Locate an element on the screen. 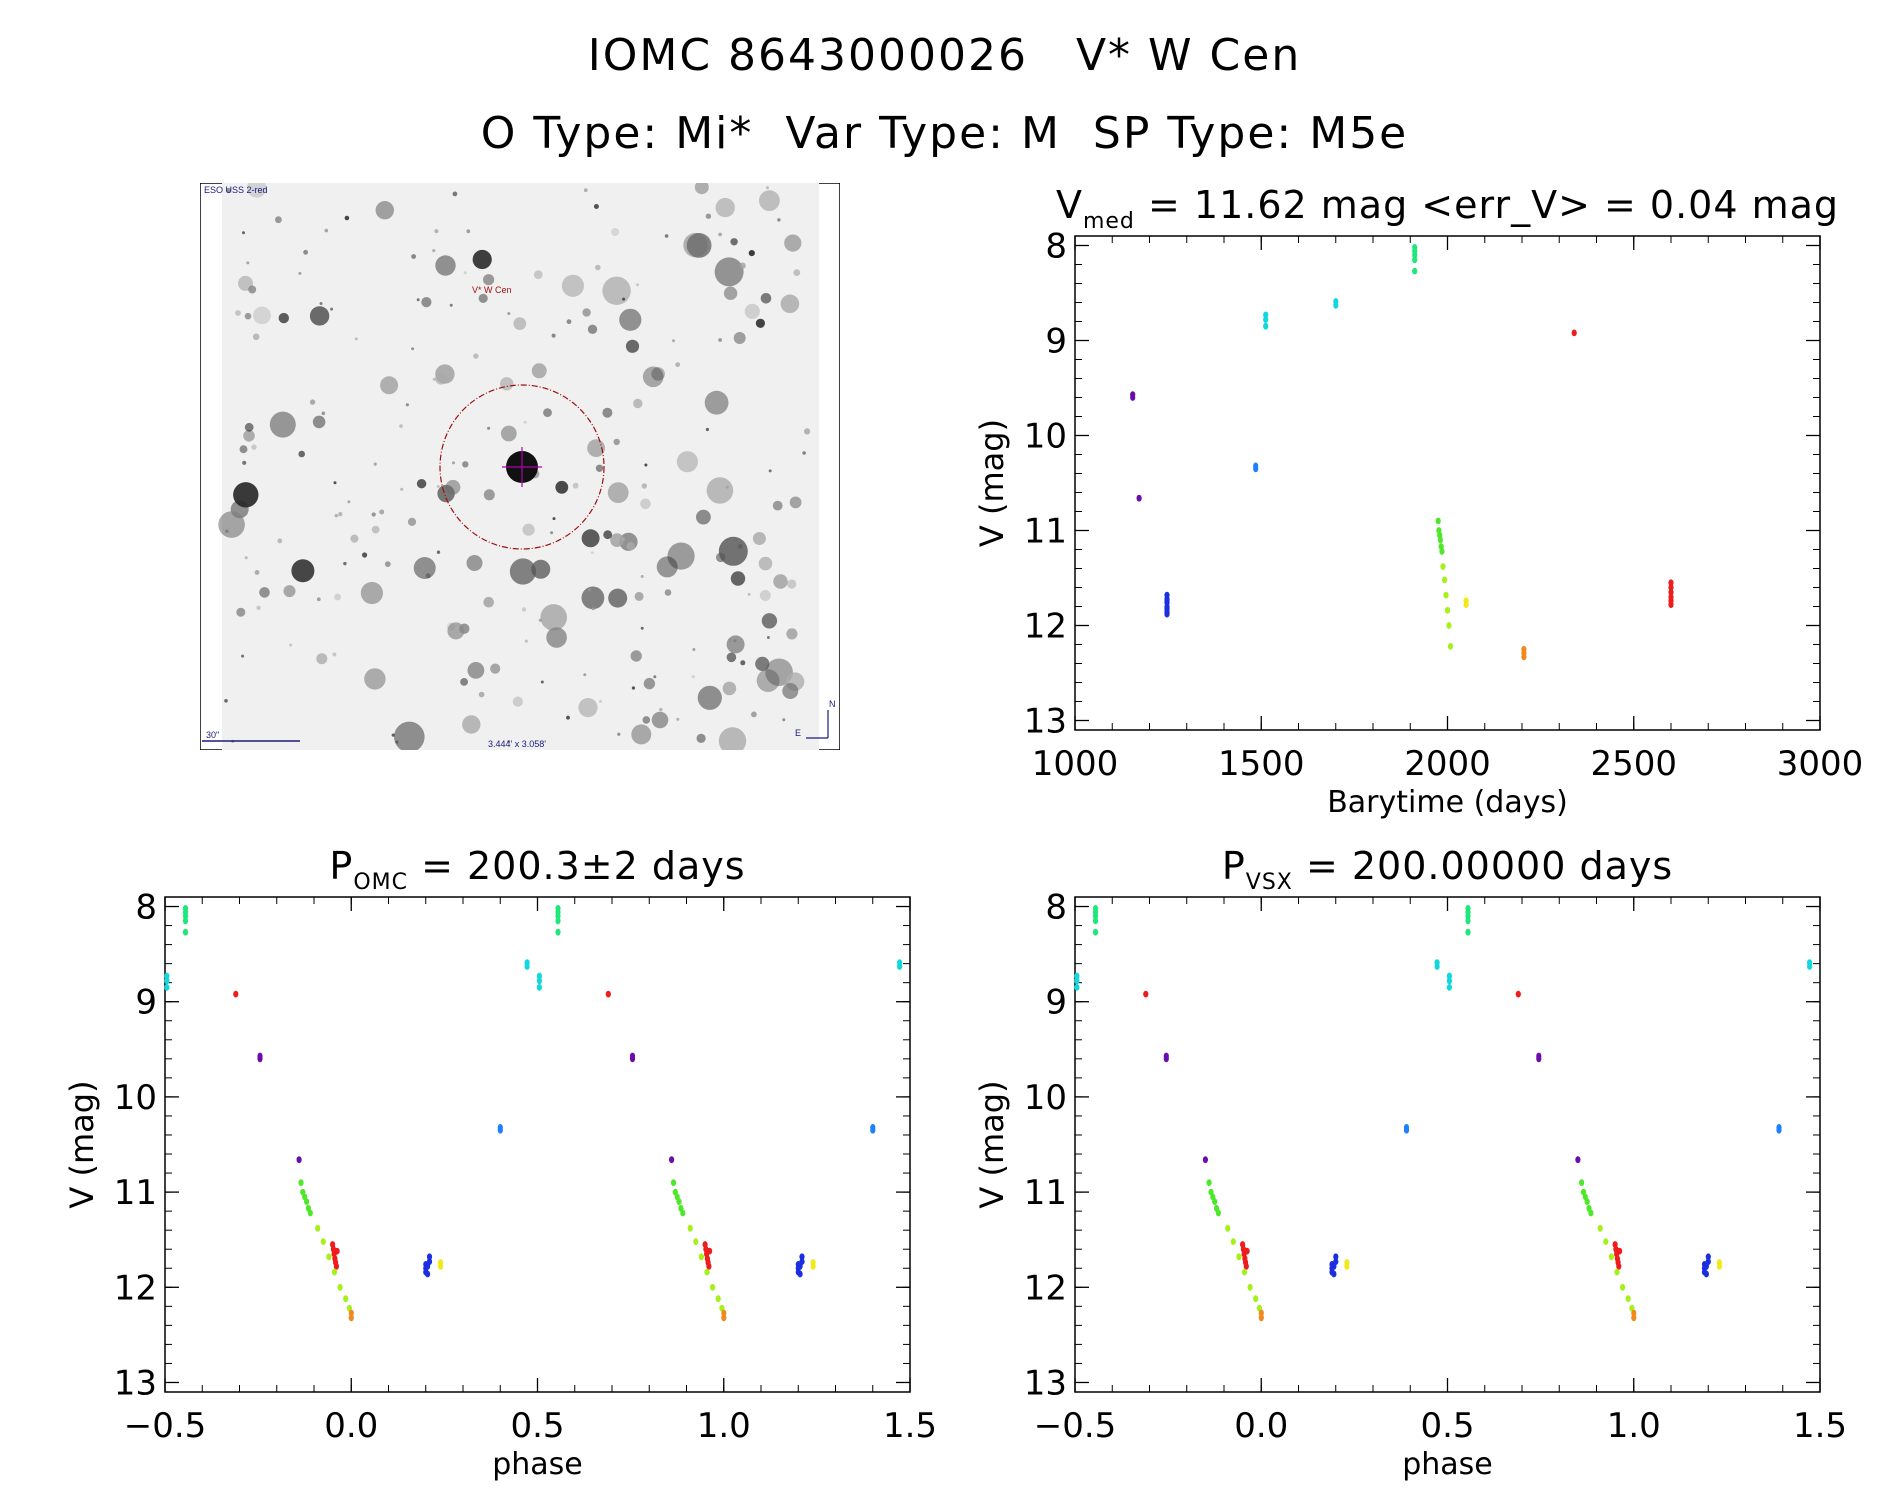  chart-title: POMC = 200.3±2 days is located at coordinates (537, 869).